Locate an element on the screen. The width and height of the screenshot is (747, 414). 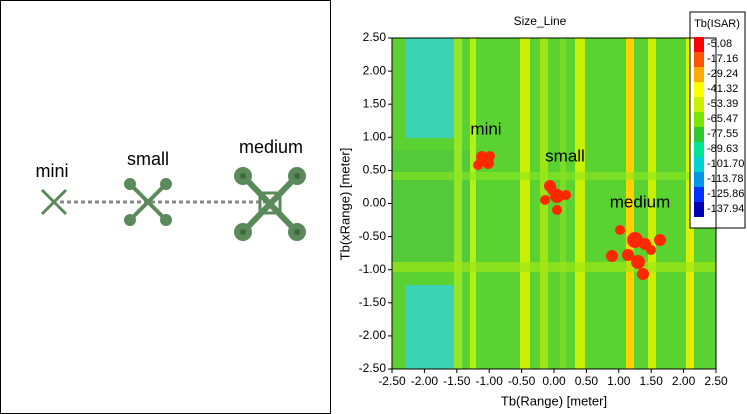
colorbar-label: -113.78 is located at coordinates (725, 179).